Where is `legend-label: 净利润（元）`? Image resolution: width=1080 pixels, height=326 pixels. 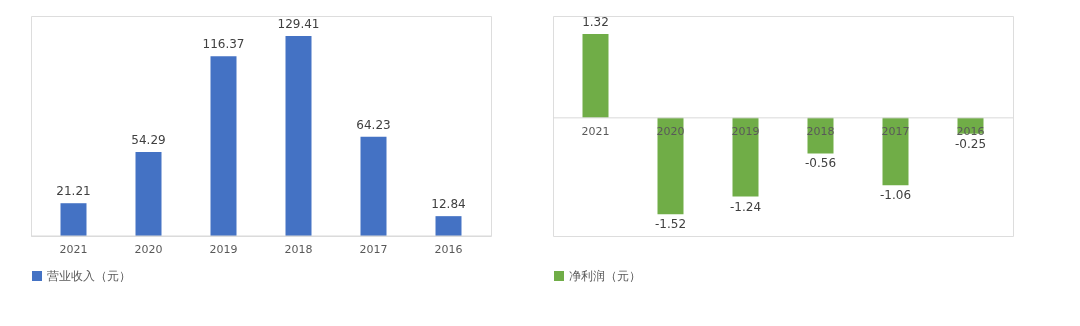
legend-label: 净利润（元） is located at coordinates (605, 276).